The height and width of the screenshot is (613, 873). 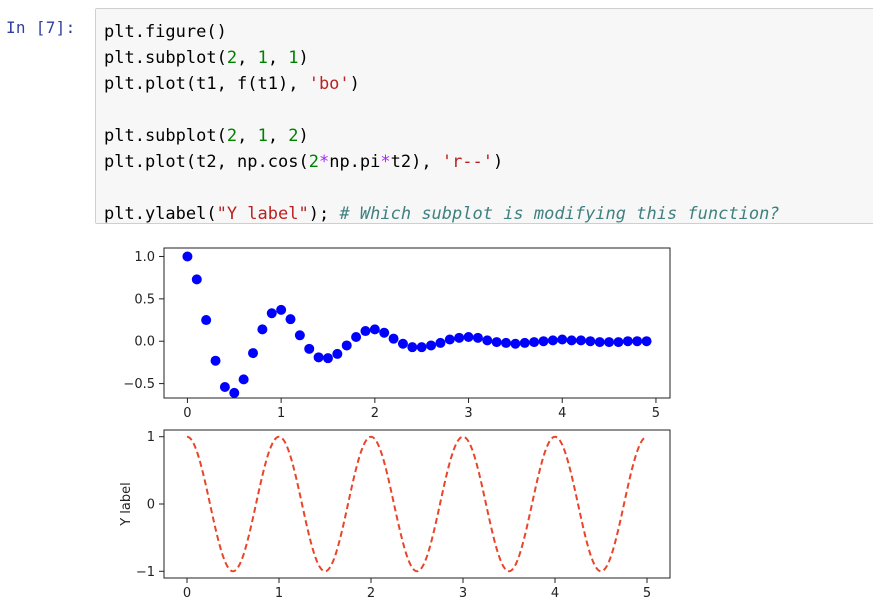 I want to click on code-token: );, so click(x=324, y=214).